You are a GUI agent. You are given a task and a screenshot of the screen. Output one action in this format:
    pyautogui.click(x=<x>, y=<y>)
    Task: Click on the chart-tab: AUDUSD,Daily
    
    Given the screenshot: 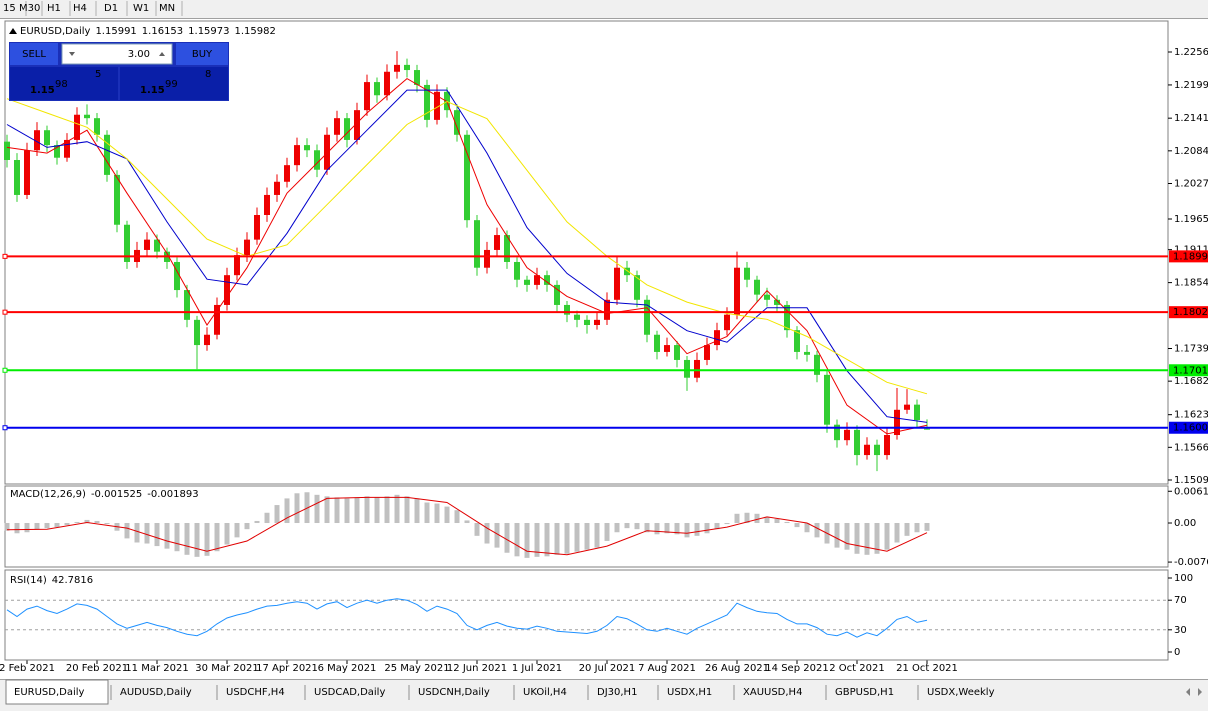 What is the action you would take?
    pyautogui.click(x=156, y=692)
    